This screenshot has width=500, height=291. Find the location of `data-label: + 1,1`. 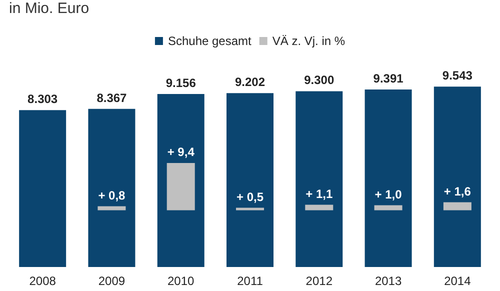

data-label: + 1,1 is located at coordinates (319, 193).